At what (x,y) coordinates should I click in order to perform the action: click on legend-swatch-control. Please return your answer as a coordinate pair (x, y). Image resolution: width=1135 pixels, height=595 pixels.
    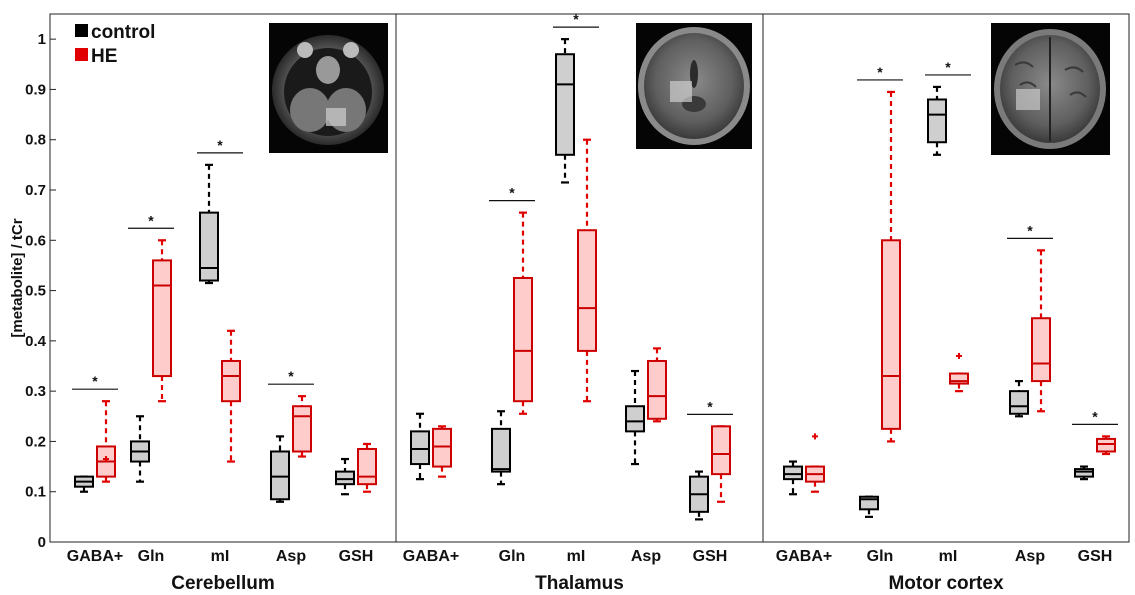
    Looking at the image, I should click on (81, 30).